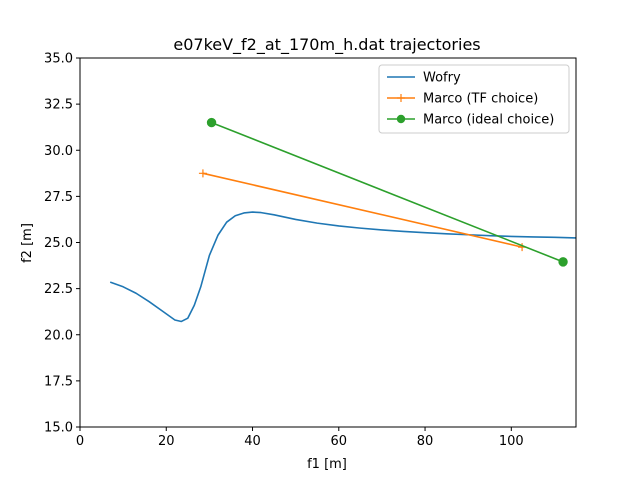 This screenshot has width=640, height=480. What do you see at coordinates (339, 441) in the screenshot?
I see `x-tick-label-3: 60` at bounding box center [339, 441].